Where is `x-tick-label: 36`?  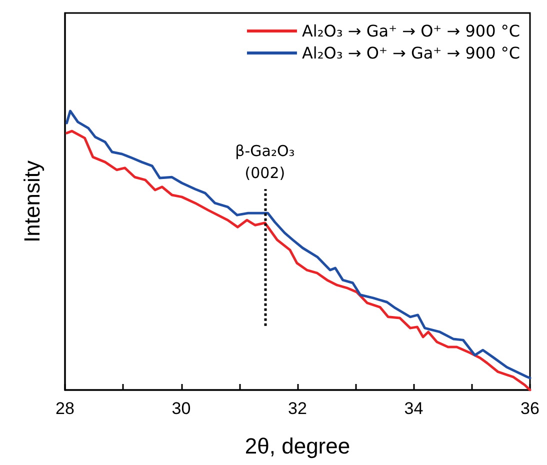 x-tick-label: 36 is located at coordinates (530, 408).